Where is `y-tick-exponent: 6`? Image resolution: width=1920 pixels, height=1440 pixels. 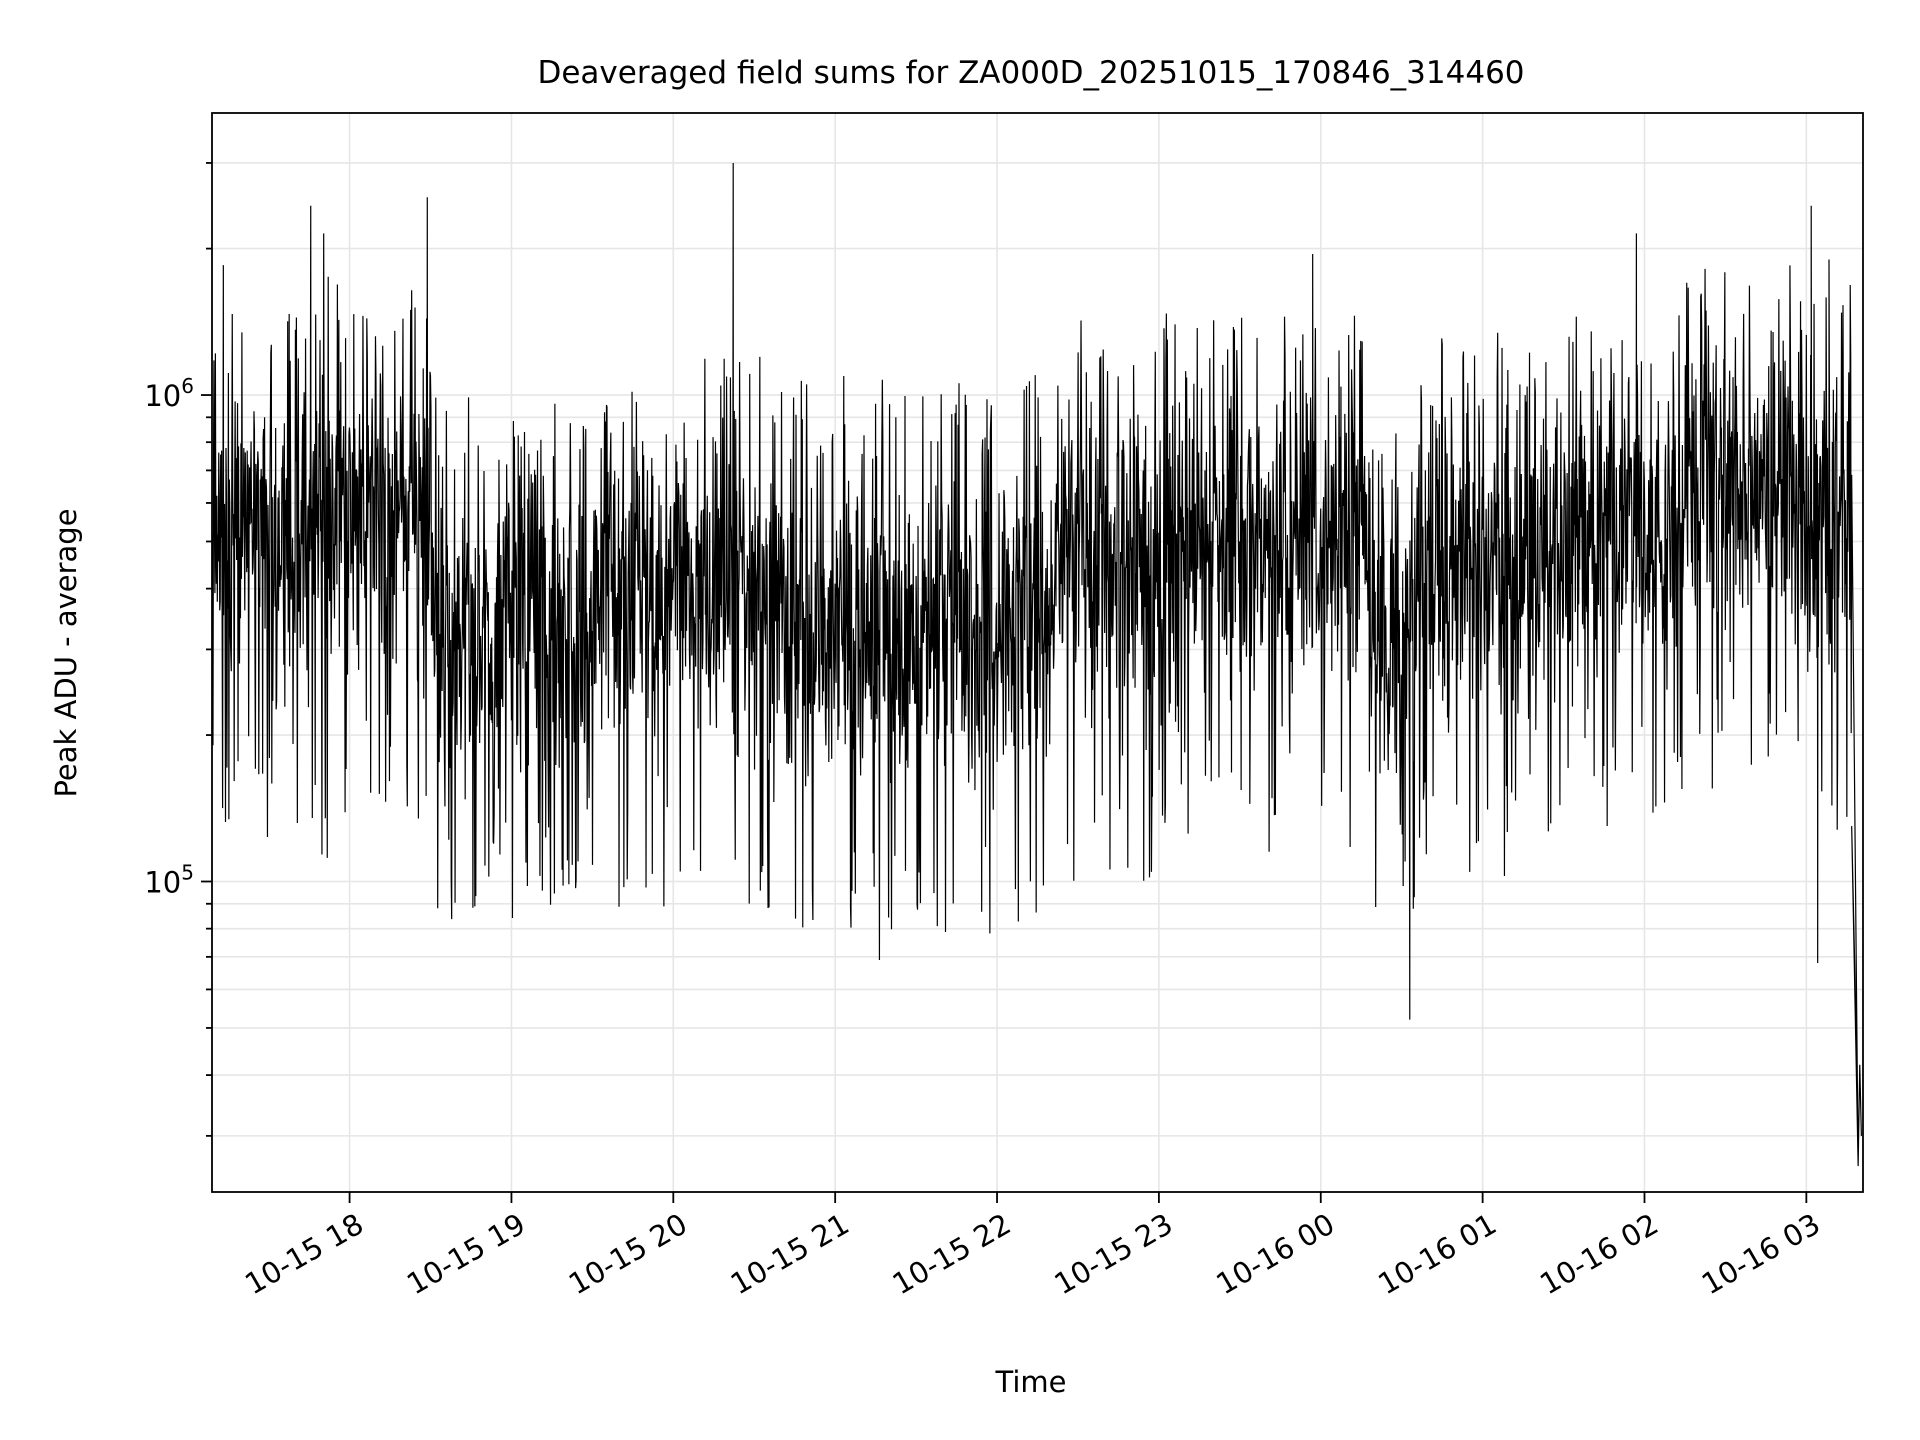 y-tick-exponent: 6 is located at coordinates (187, 386).